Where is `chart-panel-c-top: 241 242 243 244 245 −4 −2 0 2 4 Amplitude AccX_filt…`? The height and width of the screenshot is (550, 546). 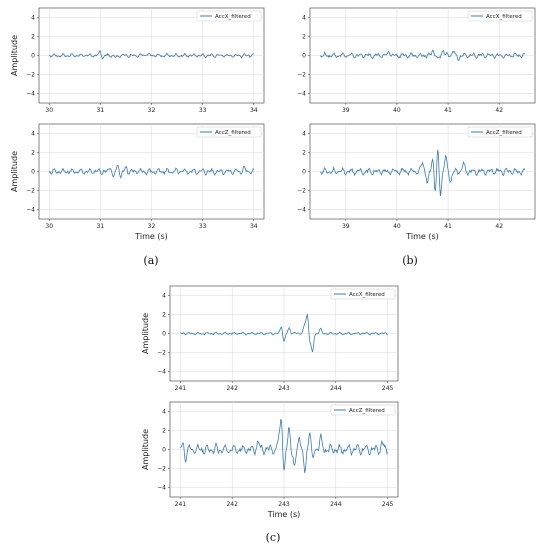
chart-panel-c-top: 241 242 243 244 245 −4 −2 0 2 4 Amplitude AccX_filt… is located at coordinates (270, 338).